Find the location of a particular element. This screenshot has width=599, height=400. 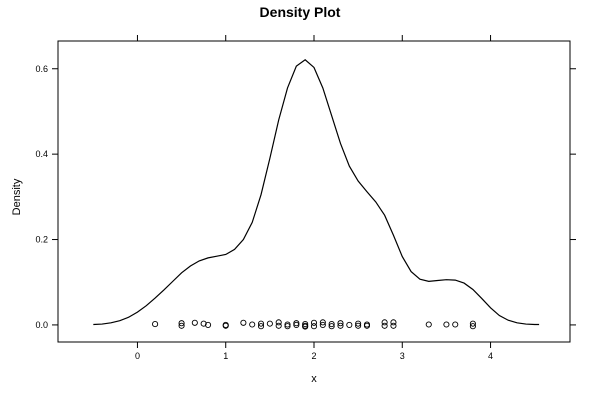

x-tick-label: 1 is located at coordinates (225, 356).